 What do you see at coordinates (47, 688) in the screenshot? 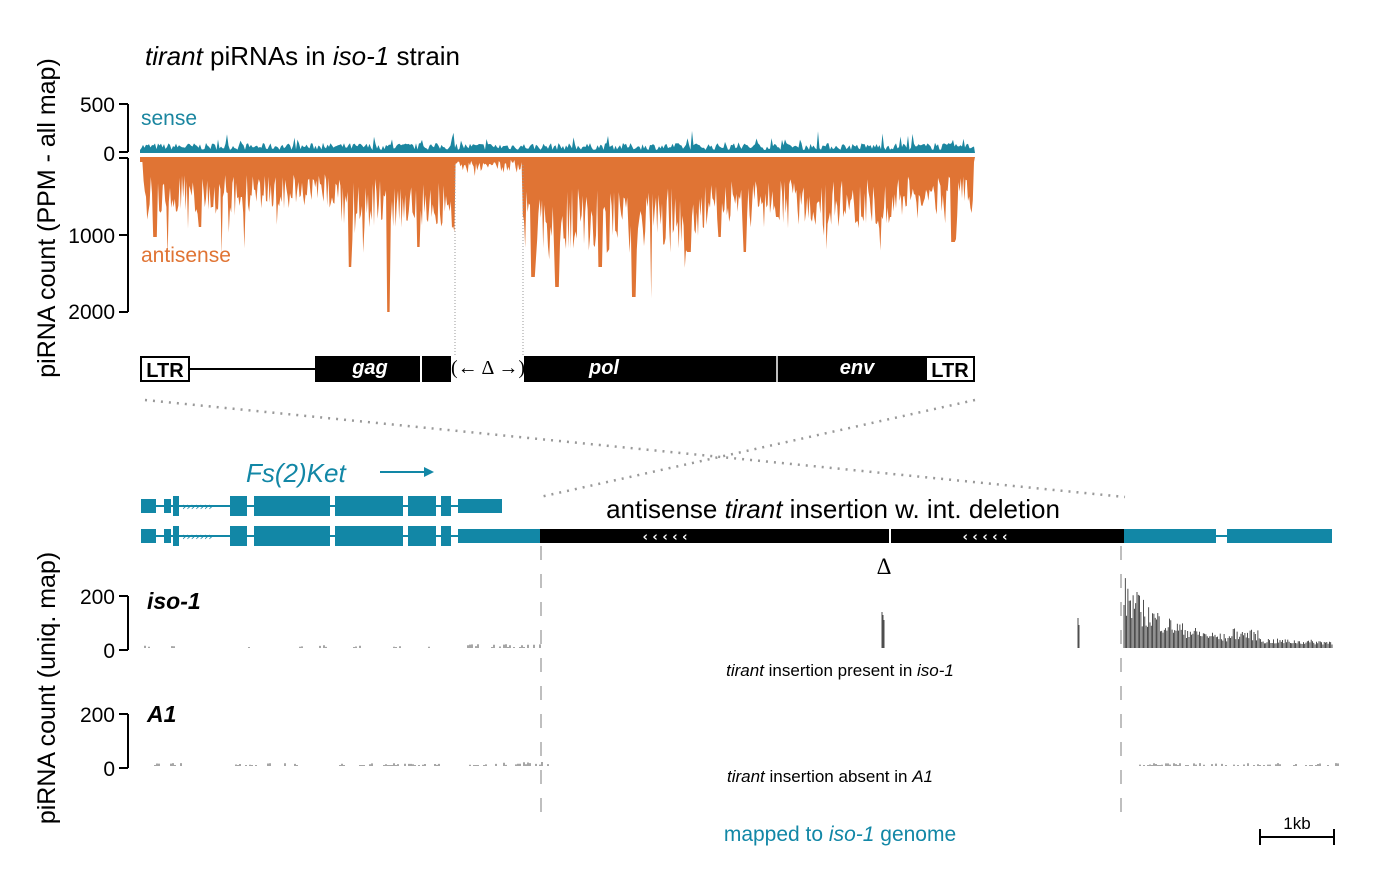
I see `bottom-y-axis-label: piRNA count (uniq. map)` at bounding box center [47, 688].